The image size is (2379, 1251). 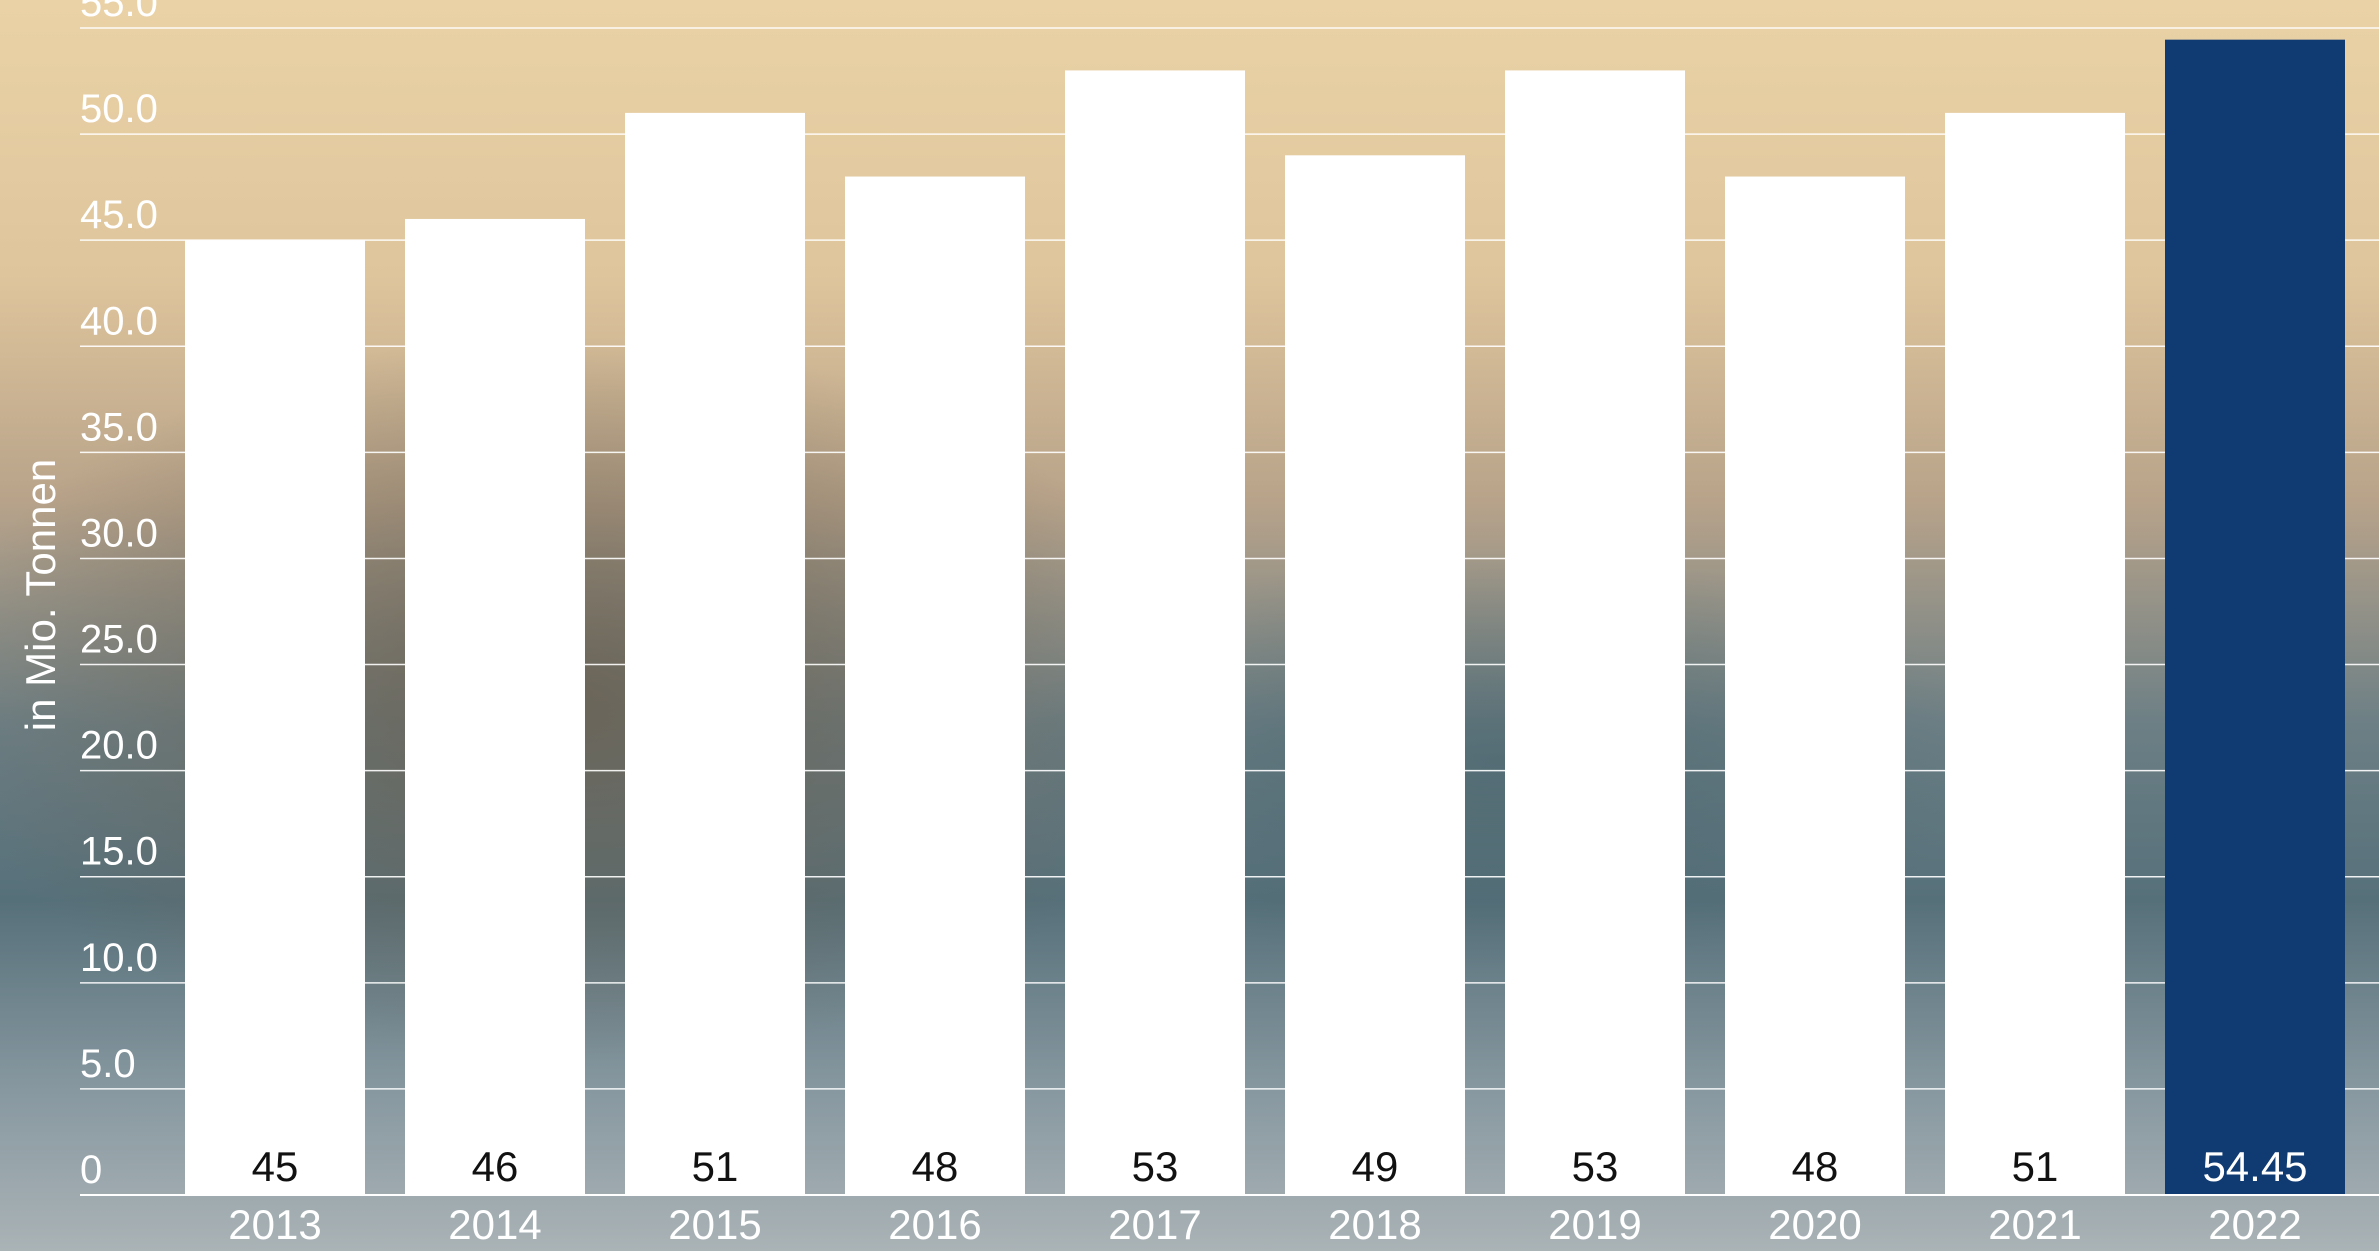 I want to click on bar-2014, so click(x=495, y=707).